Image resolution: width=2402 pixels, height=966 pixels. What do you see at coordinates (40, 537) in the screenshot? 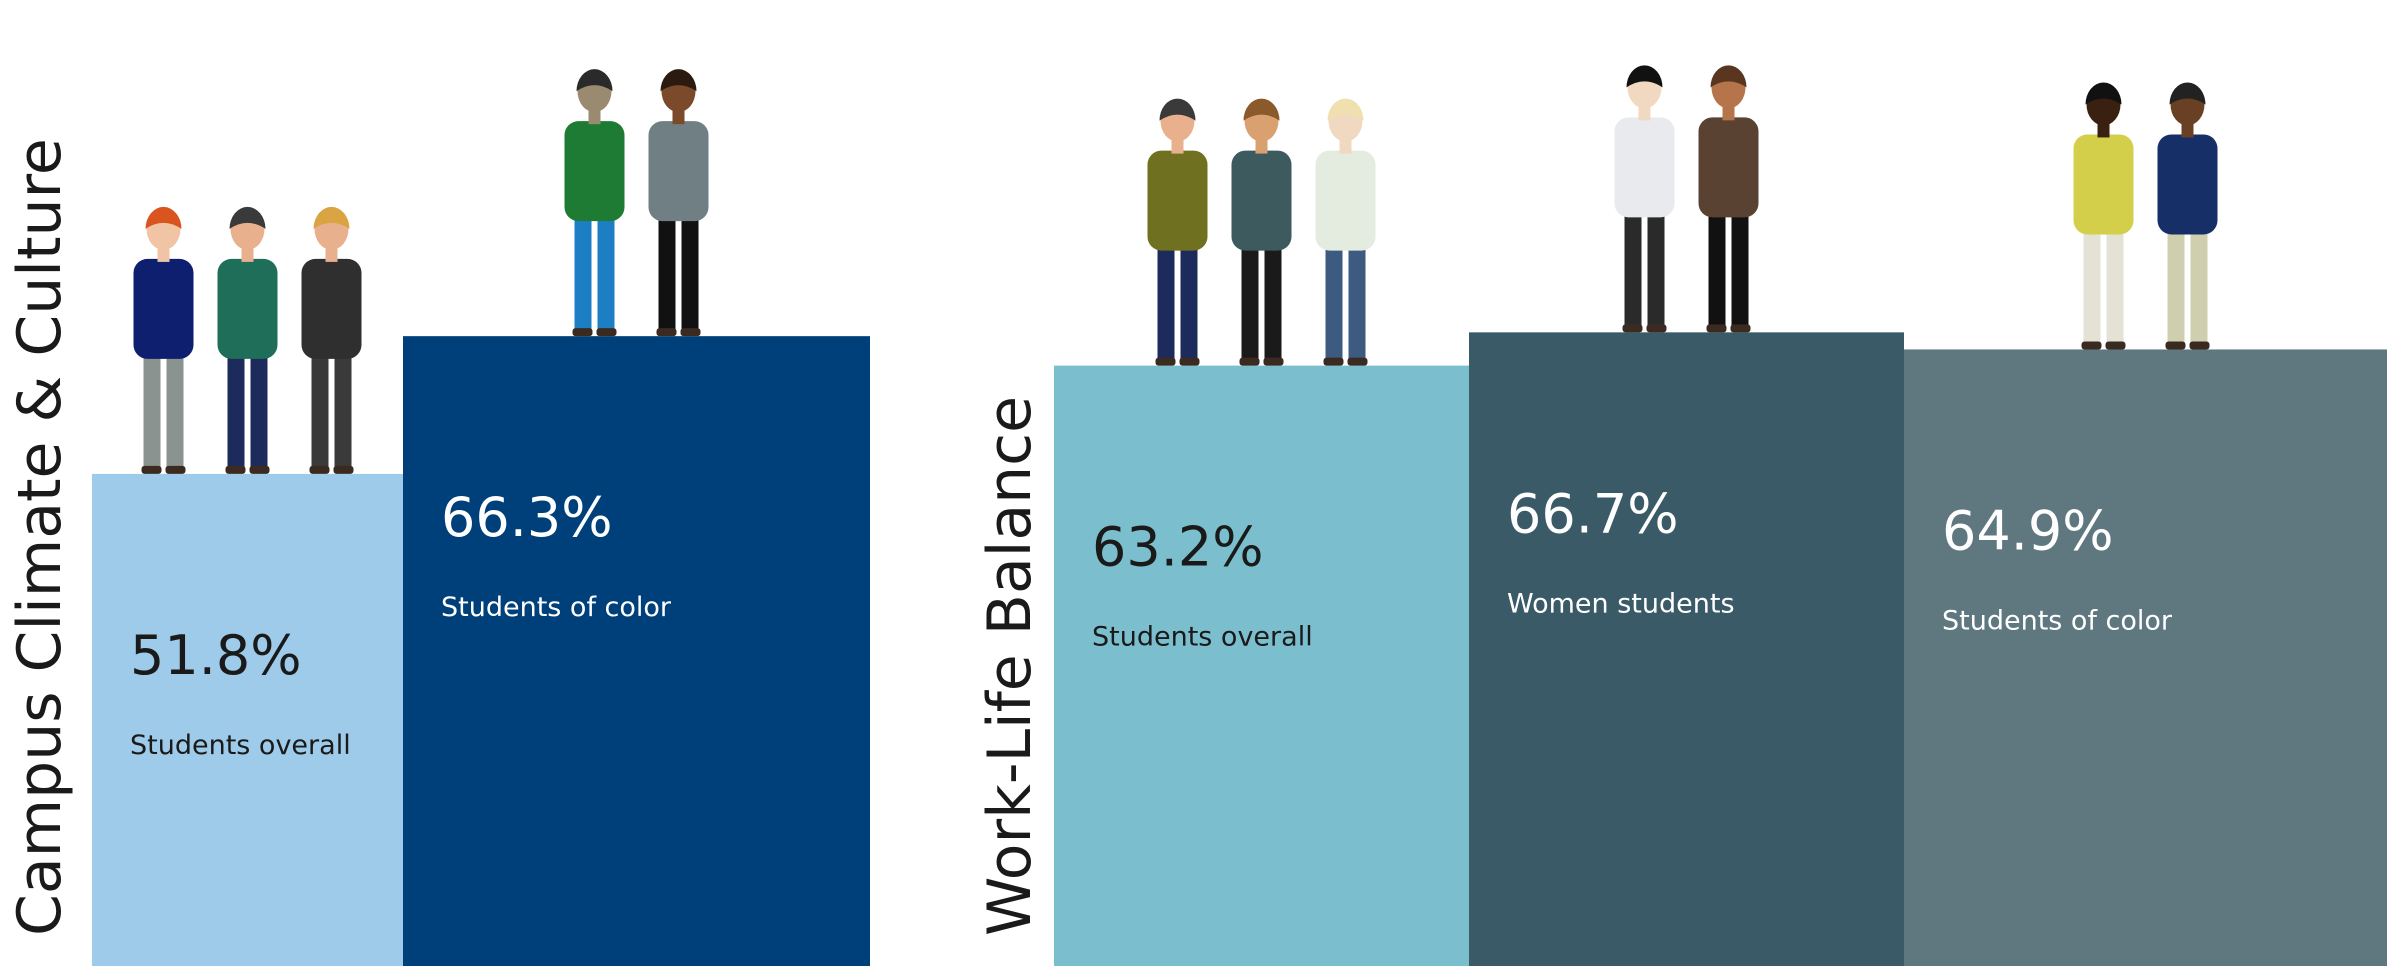
I see `chart-title: Campus Climate & Culture` at bounding box center [40, 537].